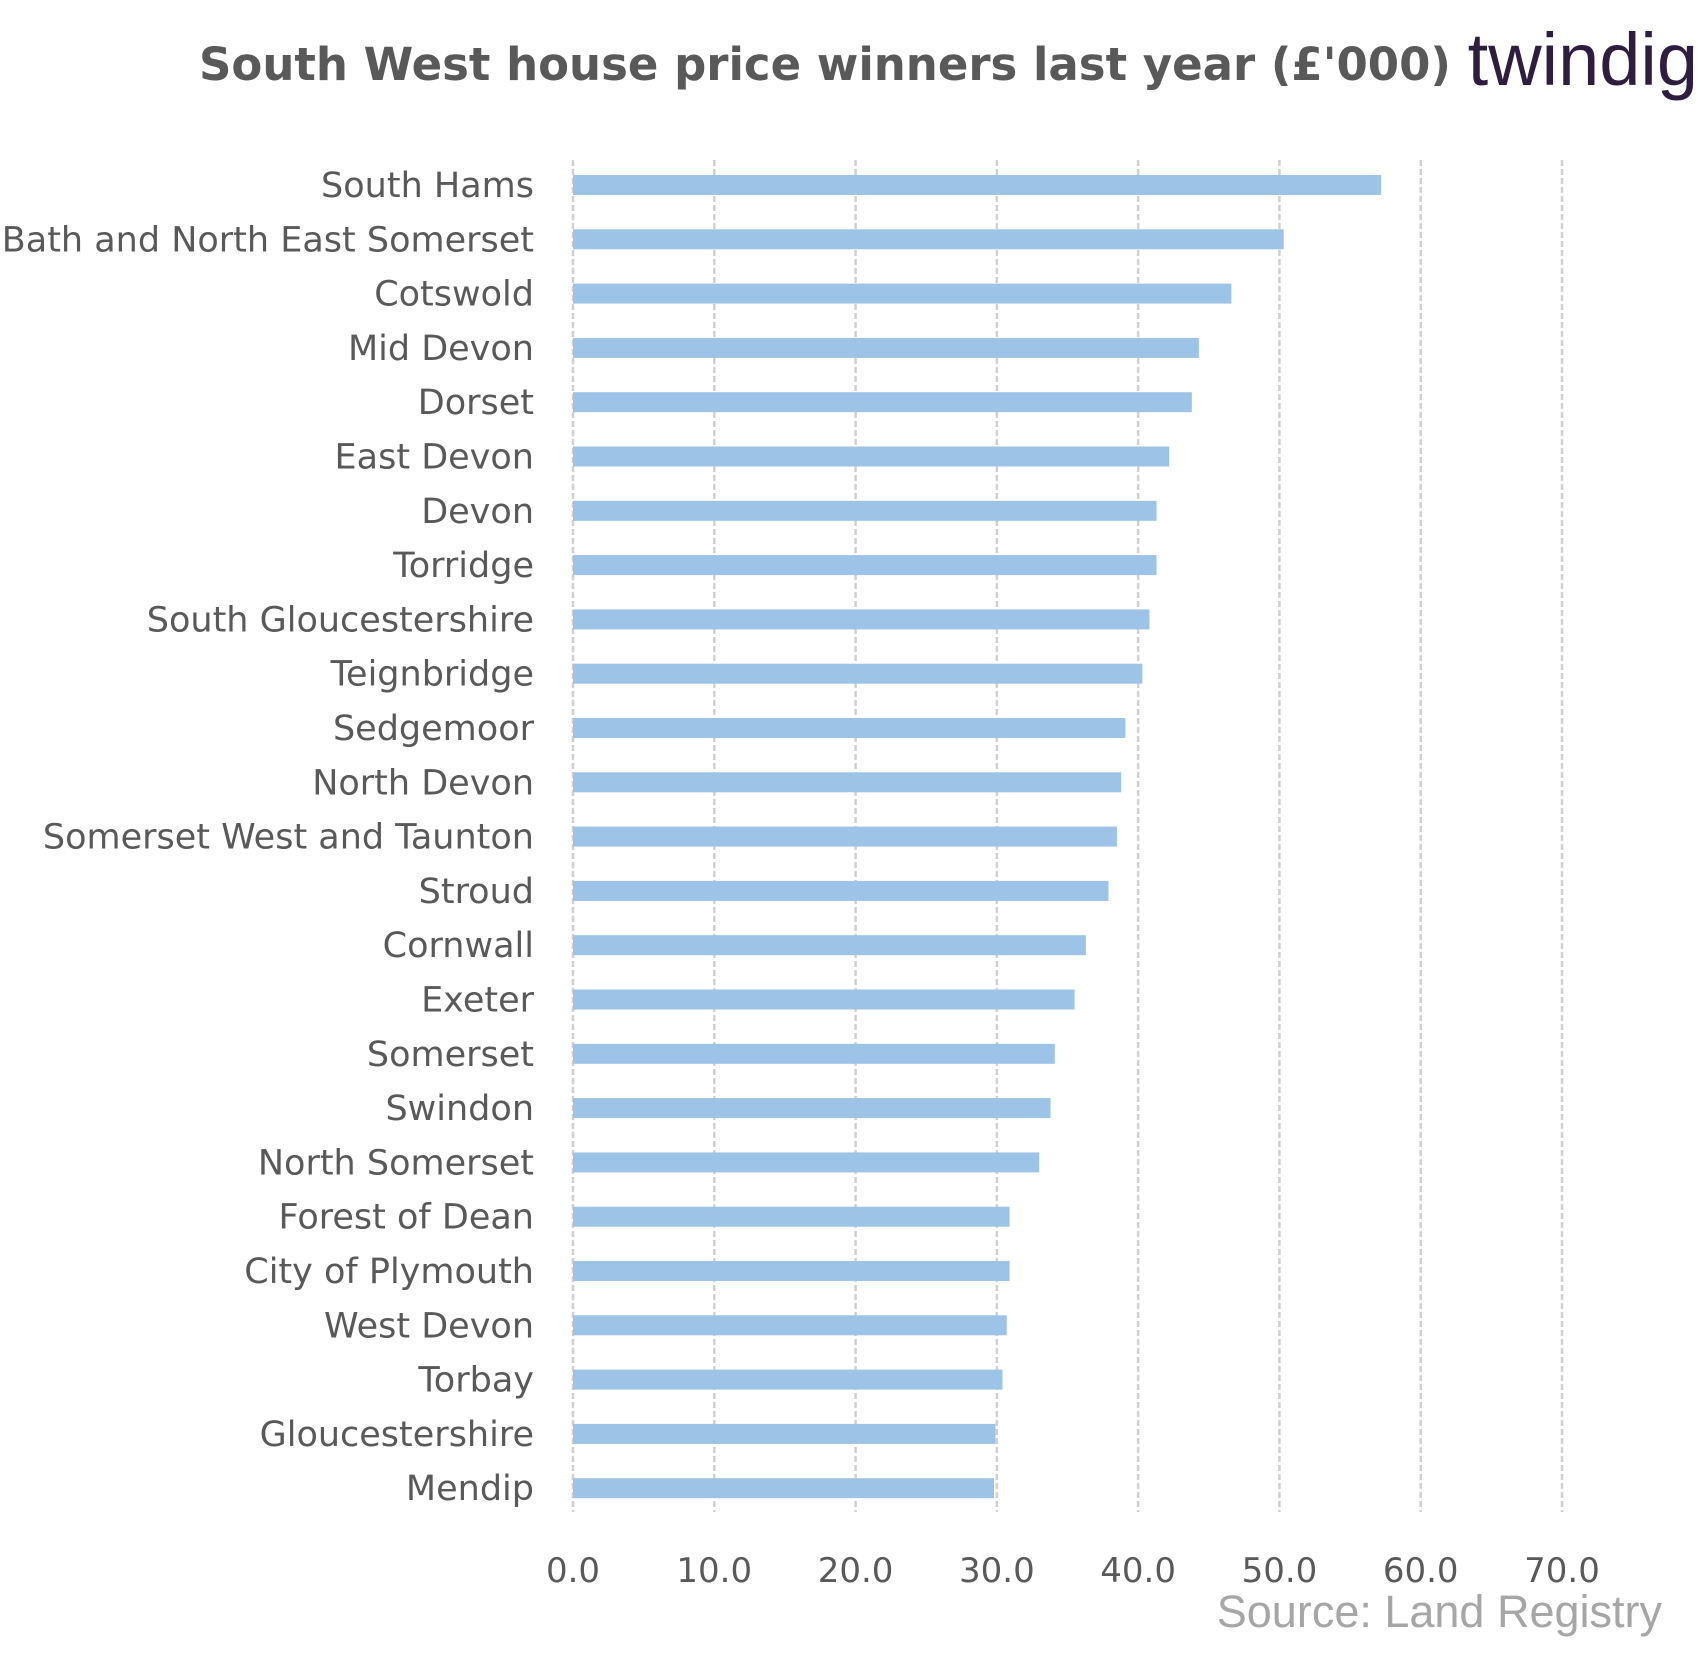  I want to click on x-tick-label: 40.0, so click(1138, 1571).